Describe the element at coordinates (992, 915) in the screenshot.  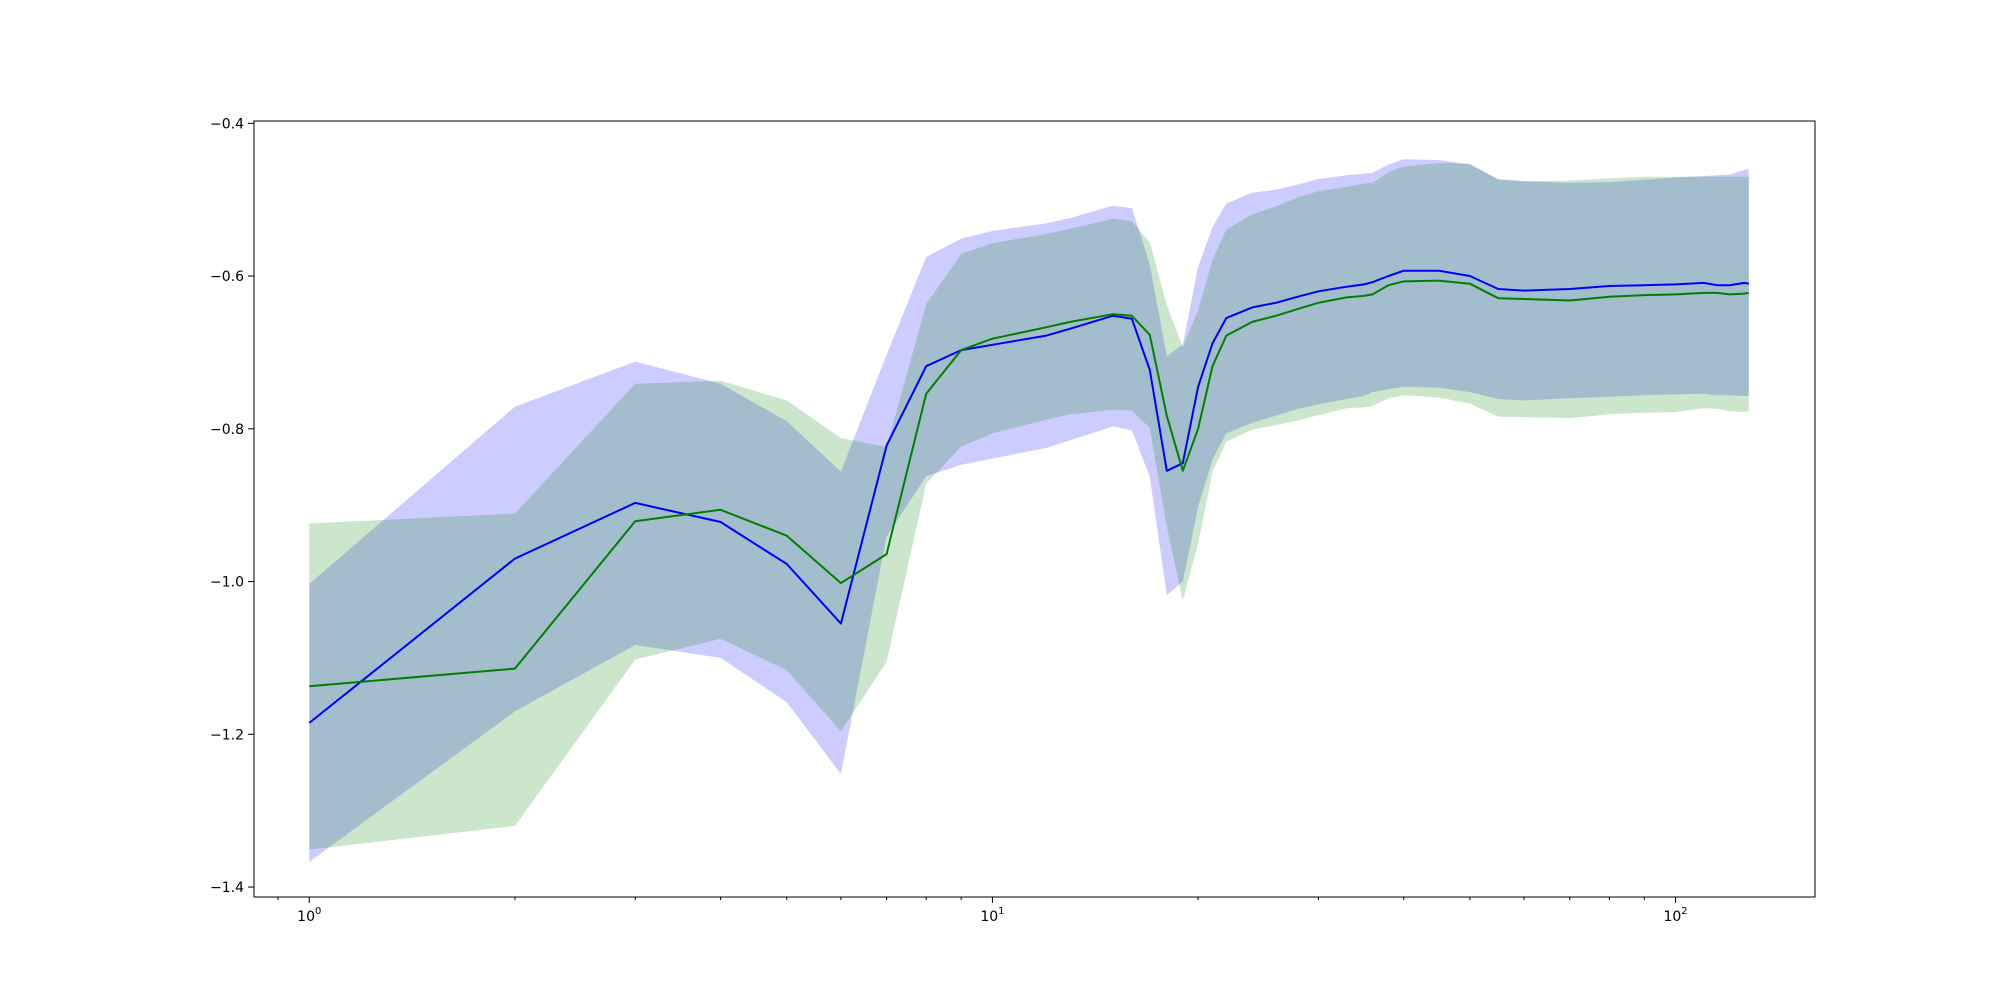
I see `x-tick-label: 10¹` at that location.